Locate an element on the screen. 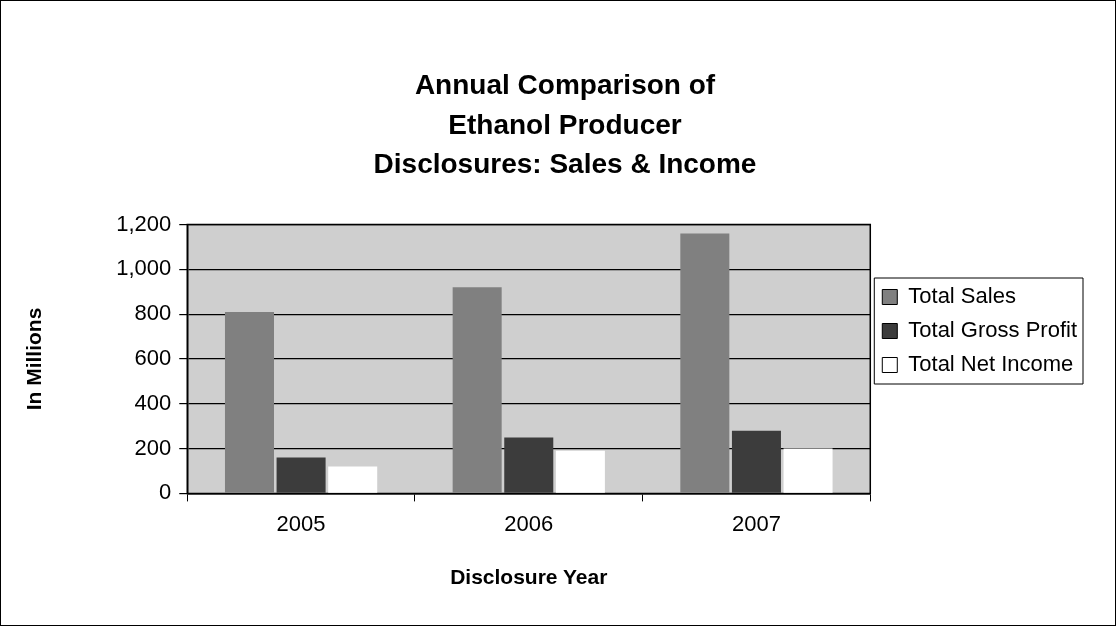 The height and width of the screenshot is (626, 1116). x-tick-label: 2005 is located at coordinates (301, 523).